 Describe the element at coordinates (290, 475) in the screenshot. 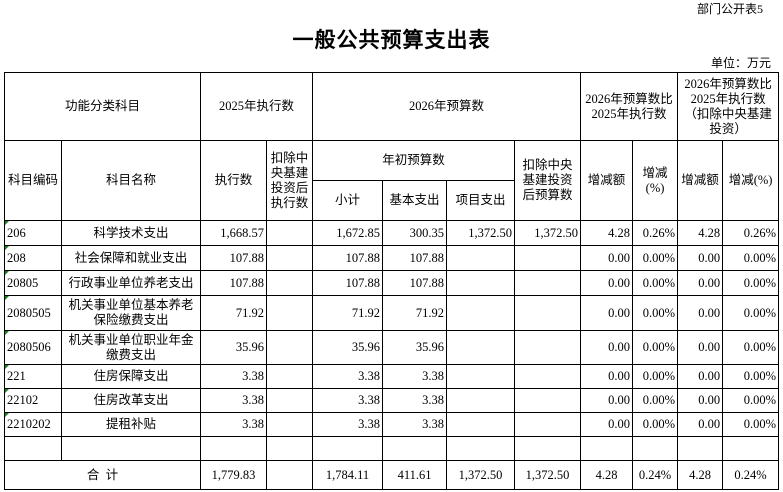

I see `total-exec-excl` at that location.